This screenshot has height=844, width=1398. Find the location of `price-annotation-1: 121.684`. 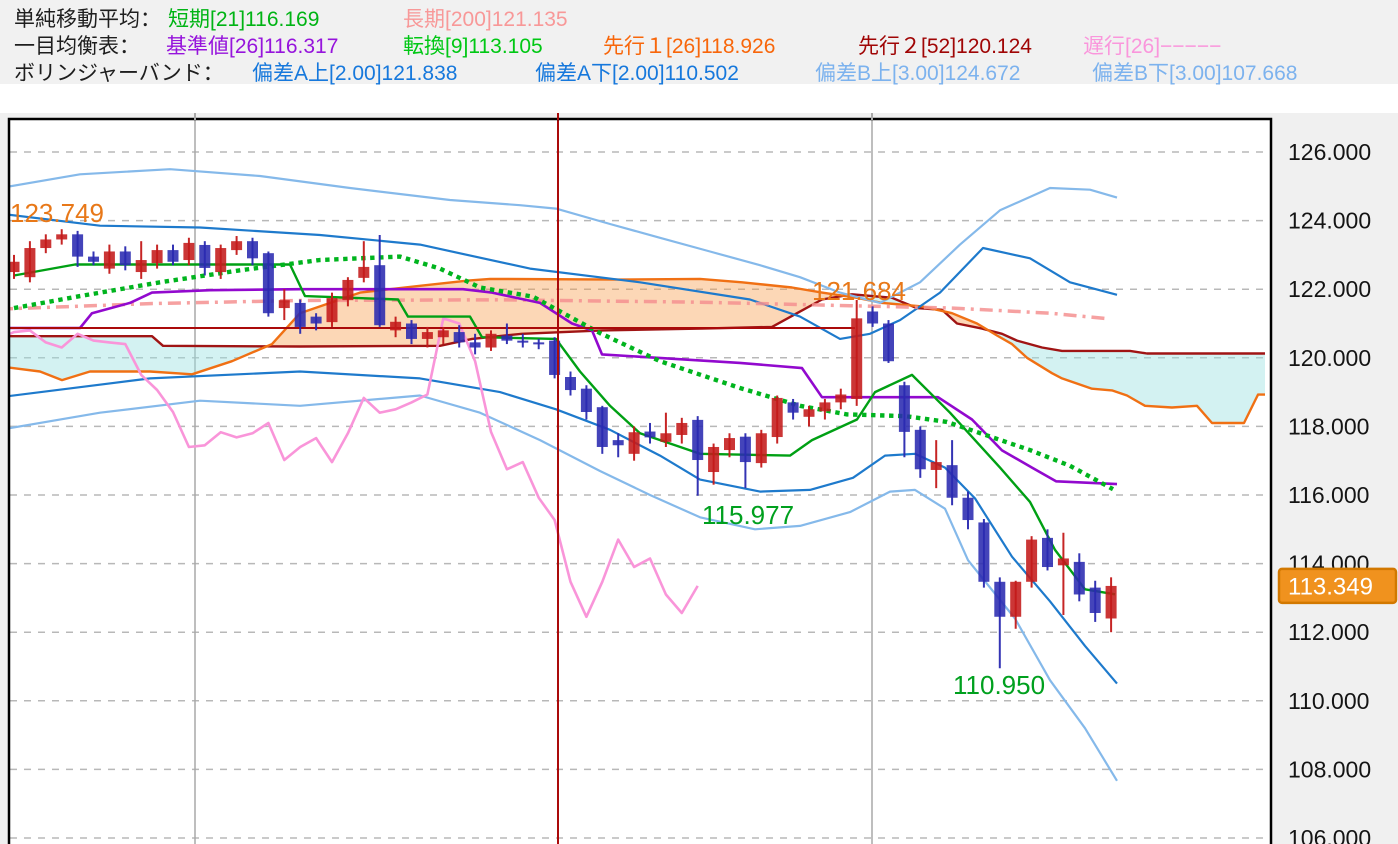

price-annotation-1: 121.684 is located at coordinates (859, 291).